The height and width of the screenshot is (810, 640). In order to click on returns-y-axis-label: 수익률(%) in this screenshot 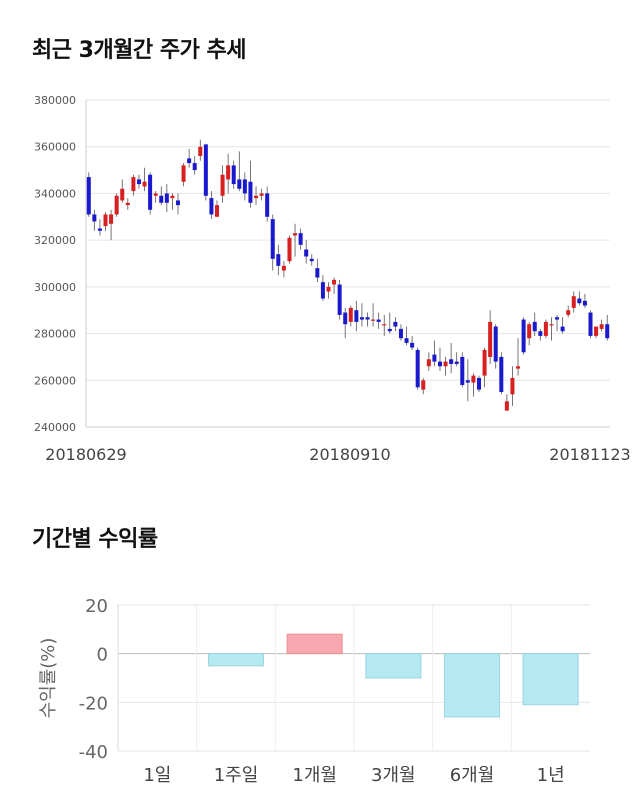, I will do `click(48, 678)`.